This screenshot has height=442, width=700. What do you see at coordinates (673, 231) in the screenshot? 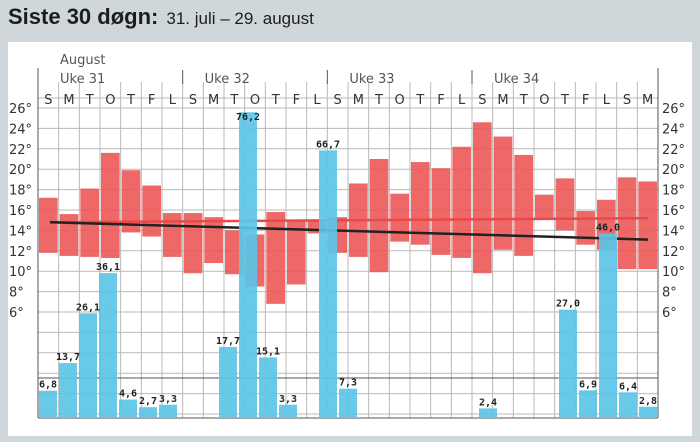
I see `temp-tick-right: 14°` at bounding box center [673, 231].